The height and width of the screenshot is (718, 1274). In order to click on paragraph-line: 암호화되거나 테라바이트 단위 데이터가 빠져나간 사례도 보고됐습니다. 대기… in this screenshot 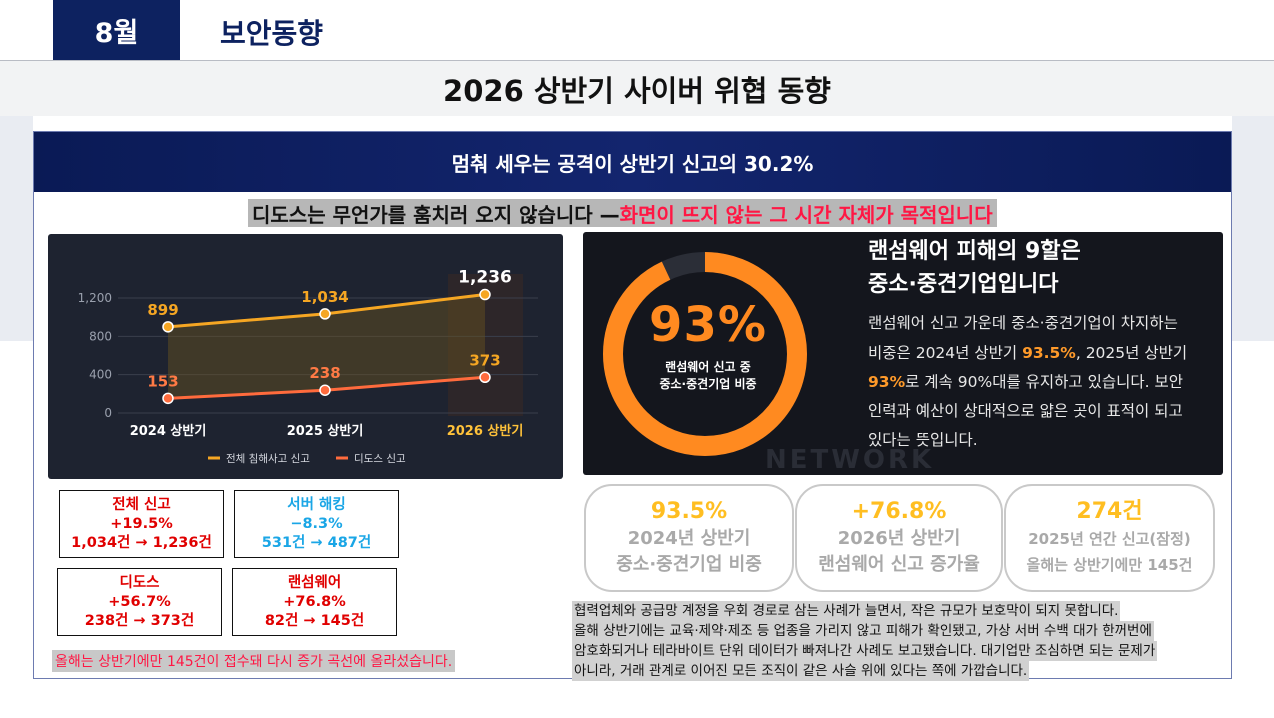, I will do `click(865, 651)`.